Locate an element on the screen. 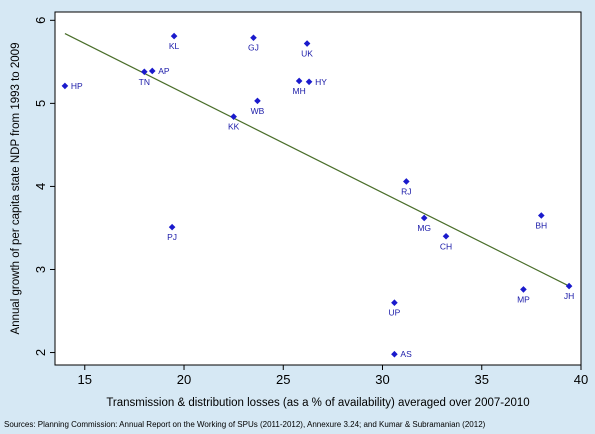 The width and height of the screenshot is (595, 434). point-label: GJ is located at coordinates (253, 48).